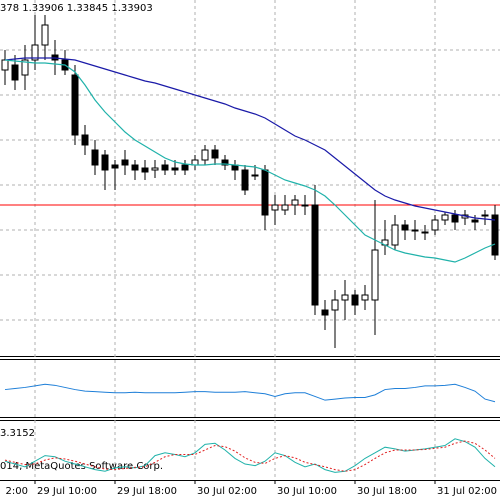 The width and height of the screenshot is (500, 500). I want to click on header-text: 378 1.33906 1.33845 1.33903, so click(76, 8).